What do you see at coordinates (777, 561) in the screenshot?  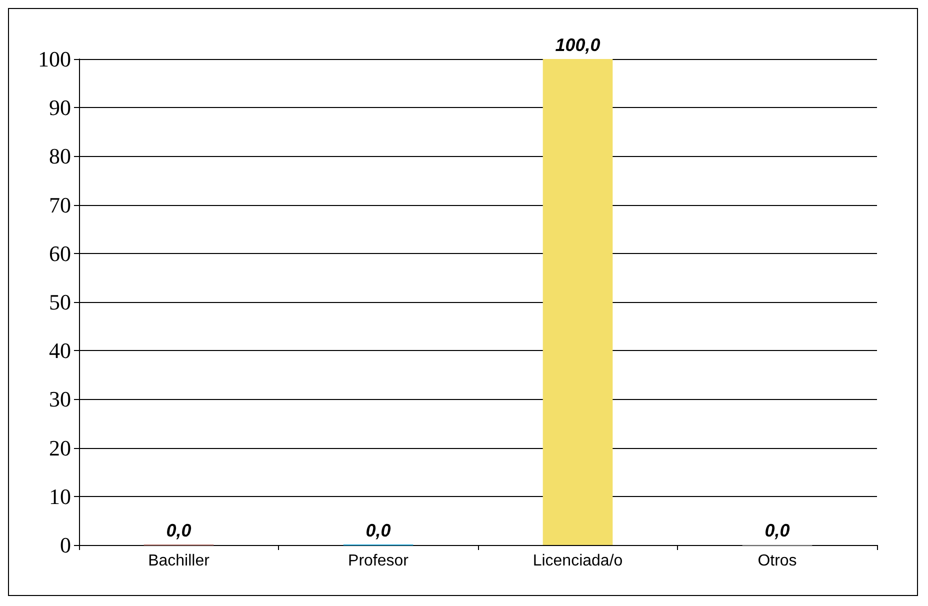 I see `x-tick-label: Otros` at bounding box center [777, 561].